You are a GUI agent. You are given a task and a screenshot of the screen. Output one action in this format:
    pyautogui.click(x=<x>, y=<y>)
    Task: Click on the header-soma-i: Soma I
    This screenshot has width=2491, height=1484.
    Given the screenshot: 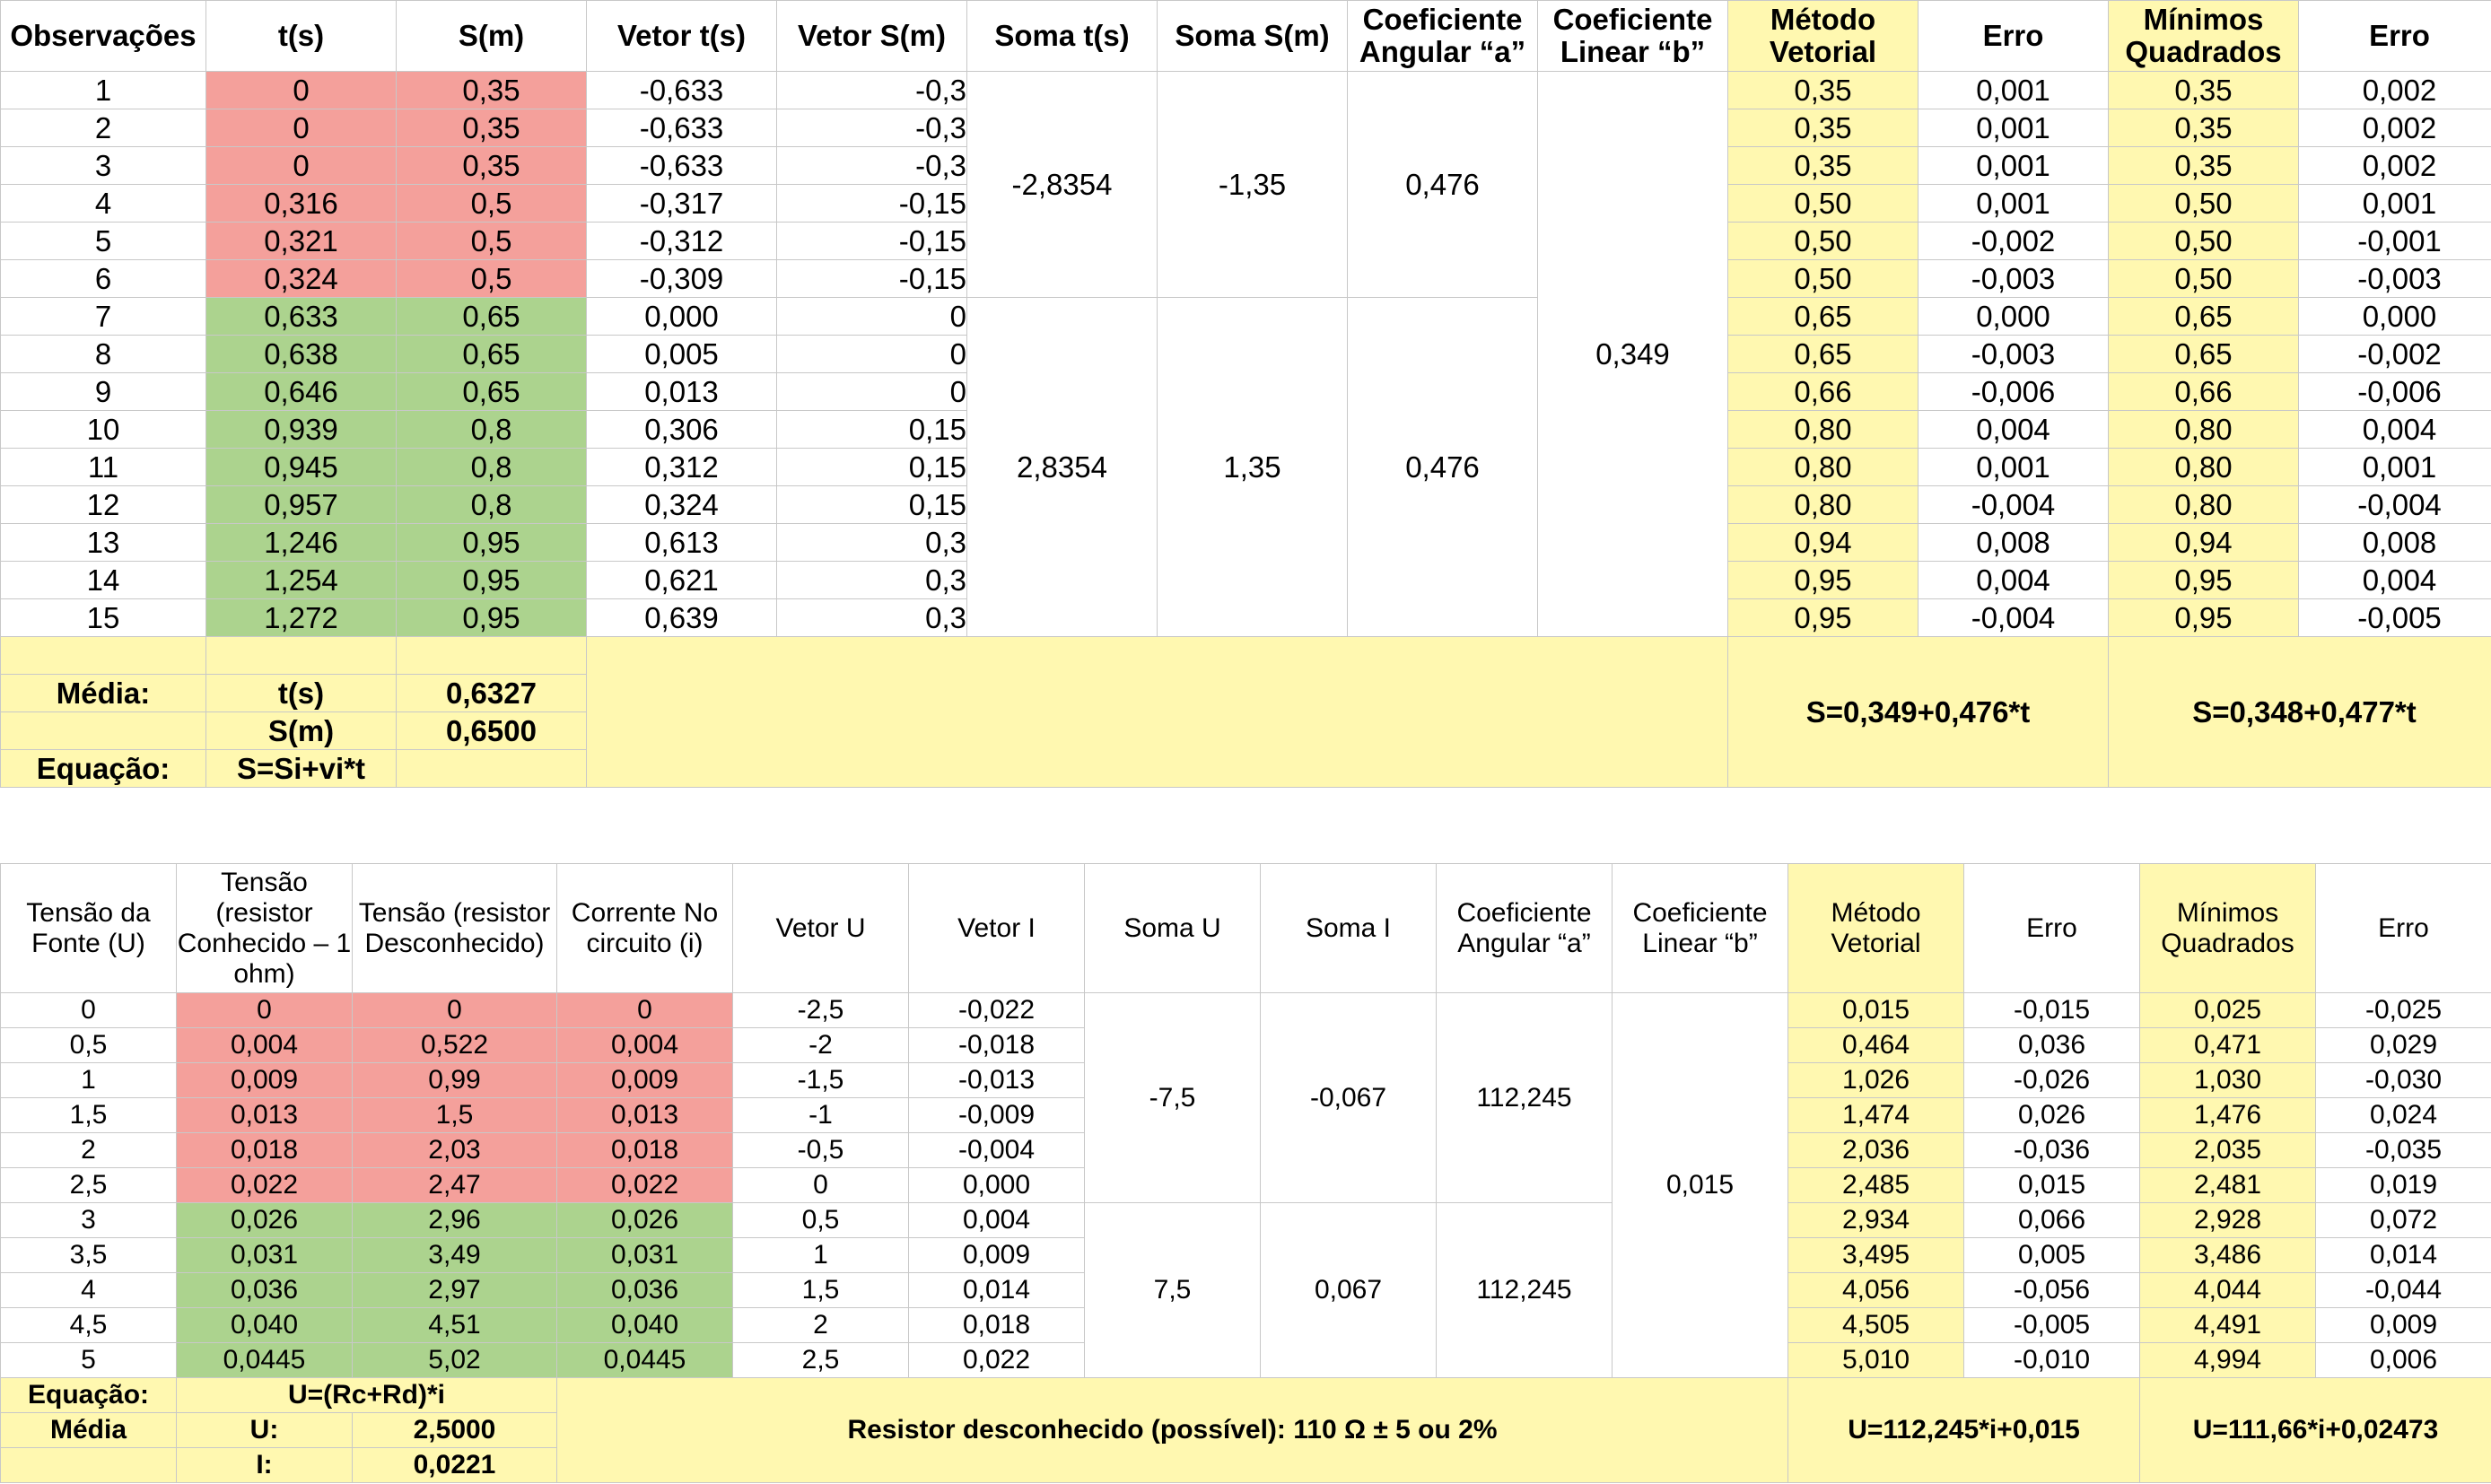 What is the action you would take?
    pyautogui.click(x=1348, y=928)
    